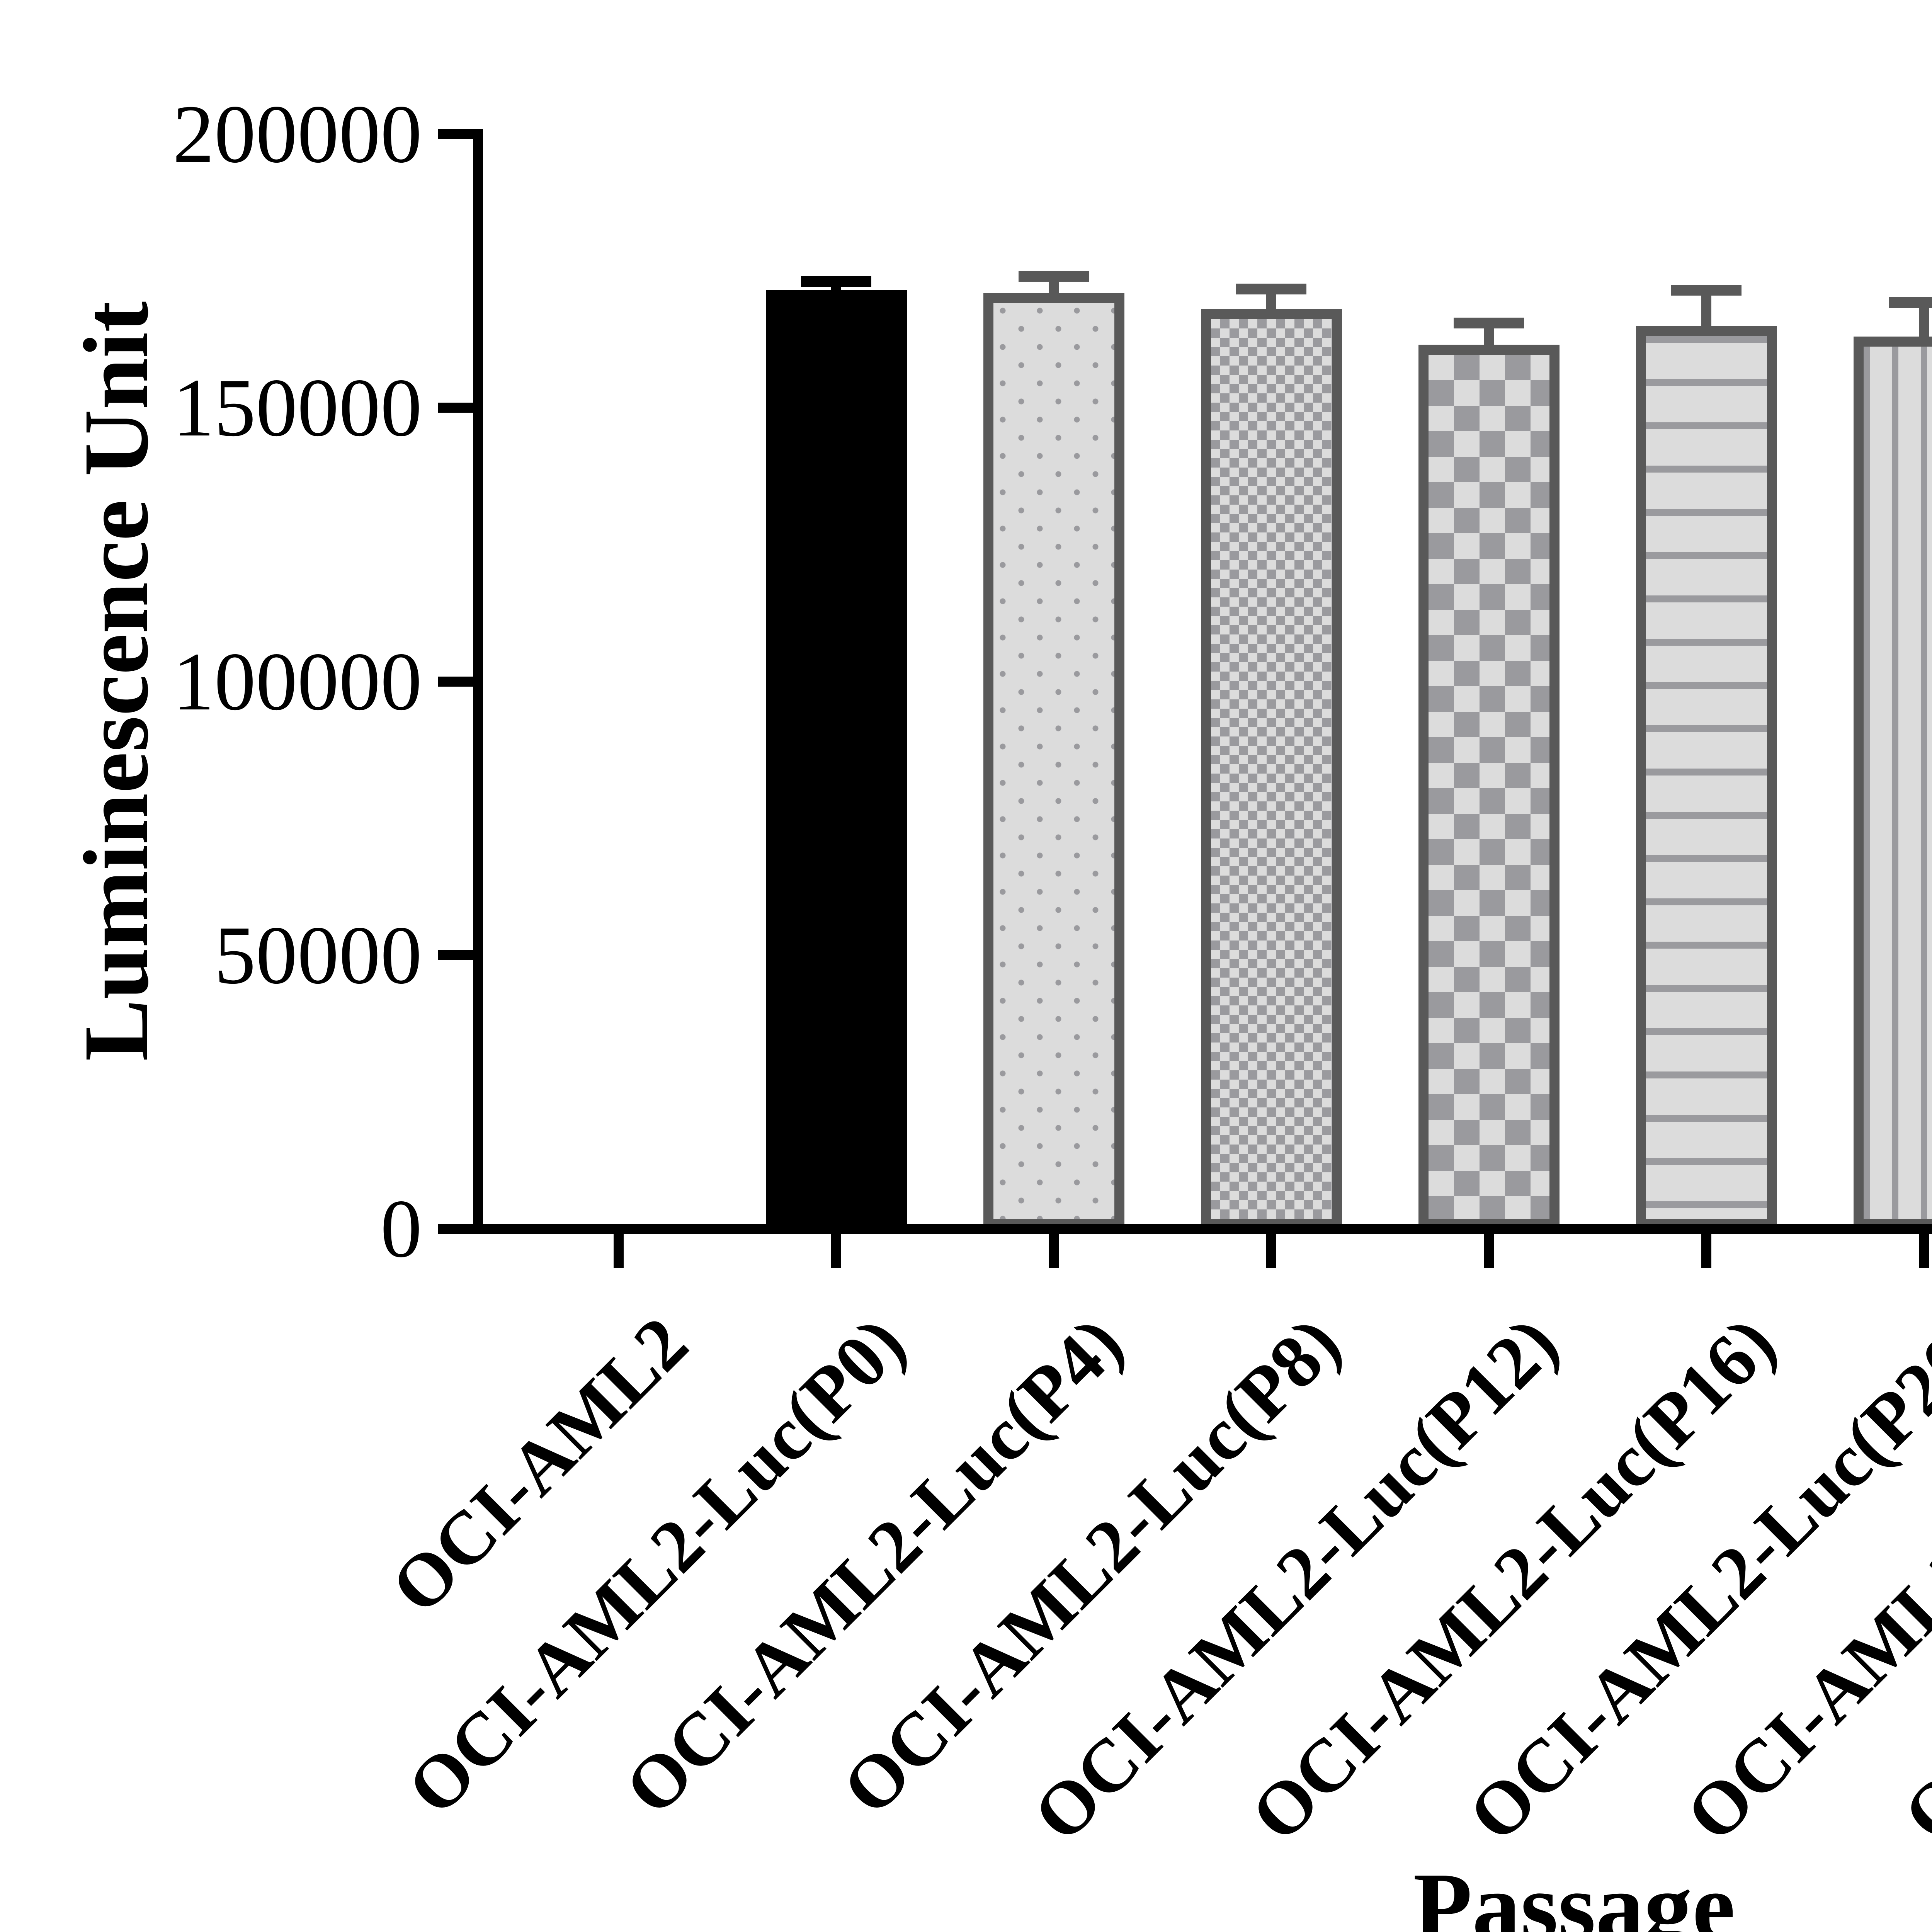 The image size is (1932, 1932). What do you see at coordinates (1054, 761) in the screenshot?
I see `bar-OCI-AML2-Luc(P4)` at bounding box center [1054, 761].